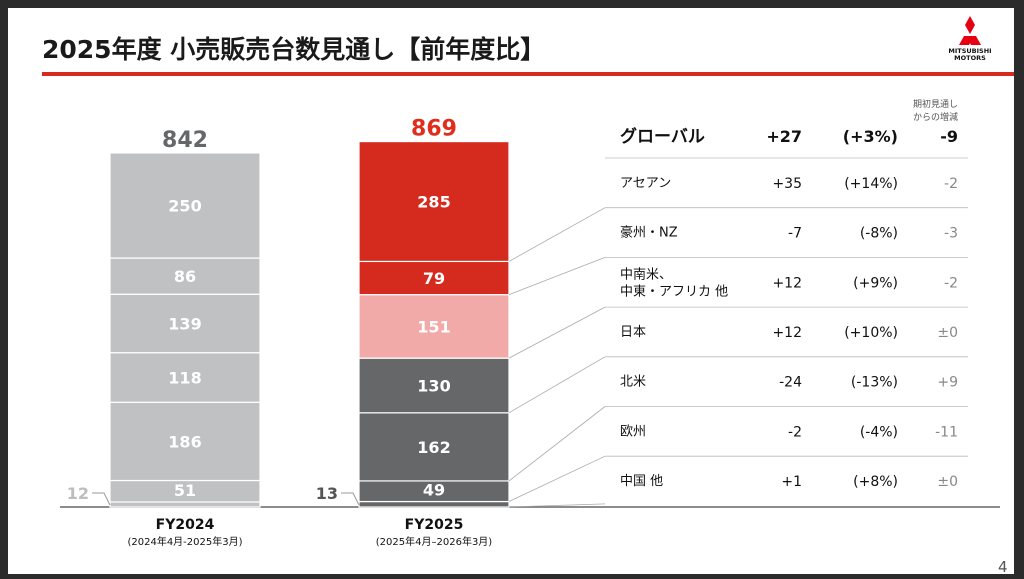  Describe the element at coordinates (662, 136) in the screenshot. I see `global-label: グローバル` at that location.